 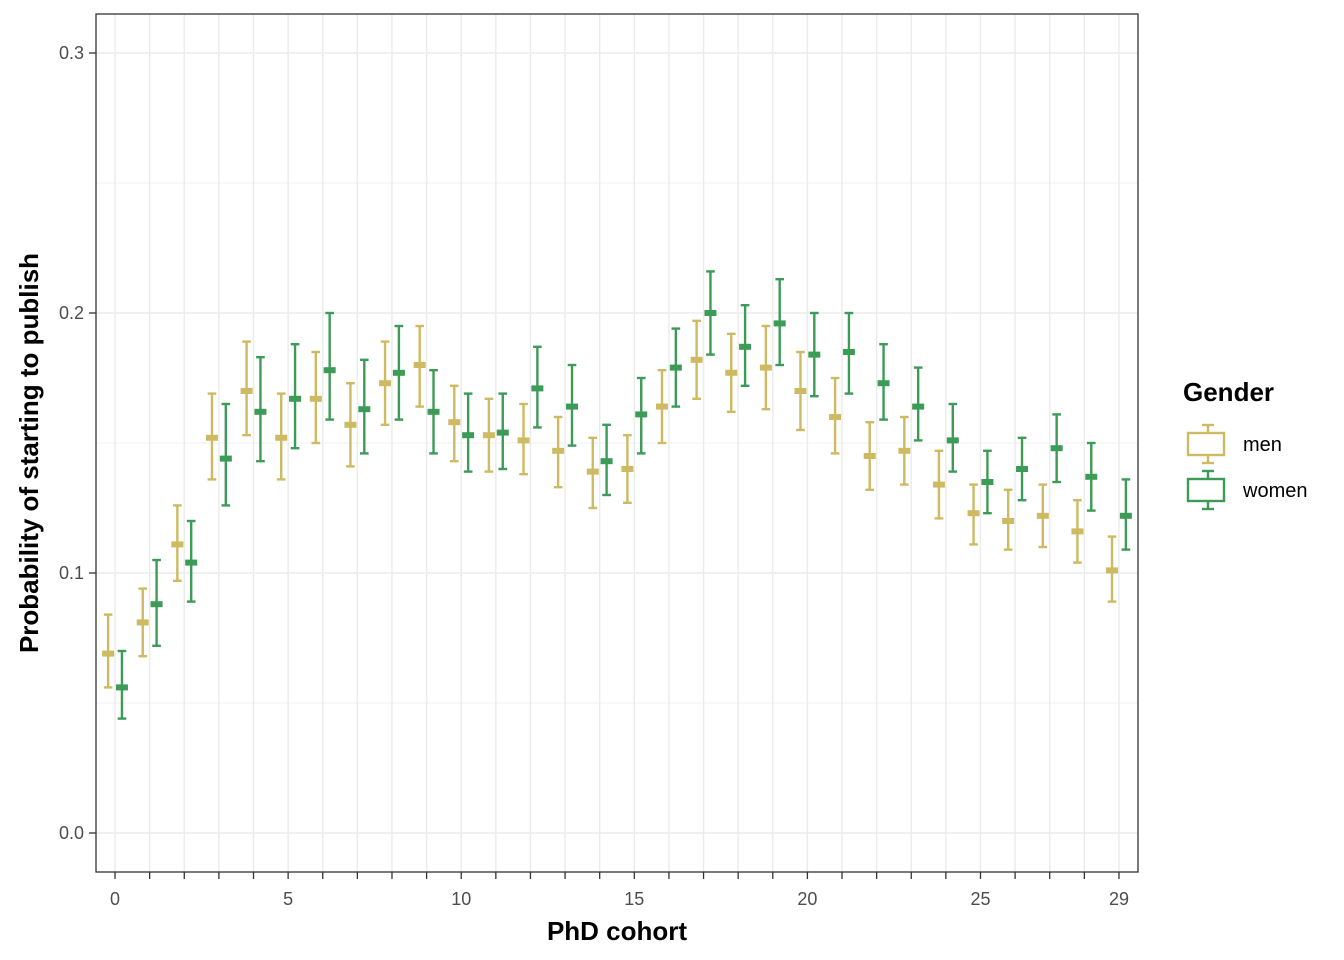 I want to click on legend-key-men, so click(x=1206, y=444).